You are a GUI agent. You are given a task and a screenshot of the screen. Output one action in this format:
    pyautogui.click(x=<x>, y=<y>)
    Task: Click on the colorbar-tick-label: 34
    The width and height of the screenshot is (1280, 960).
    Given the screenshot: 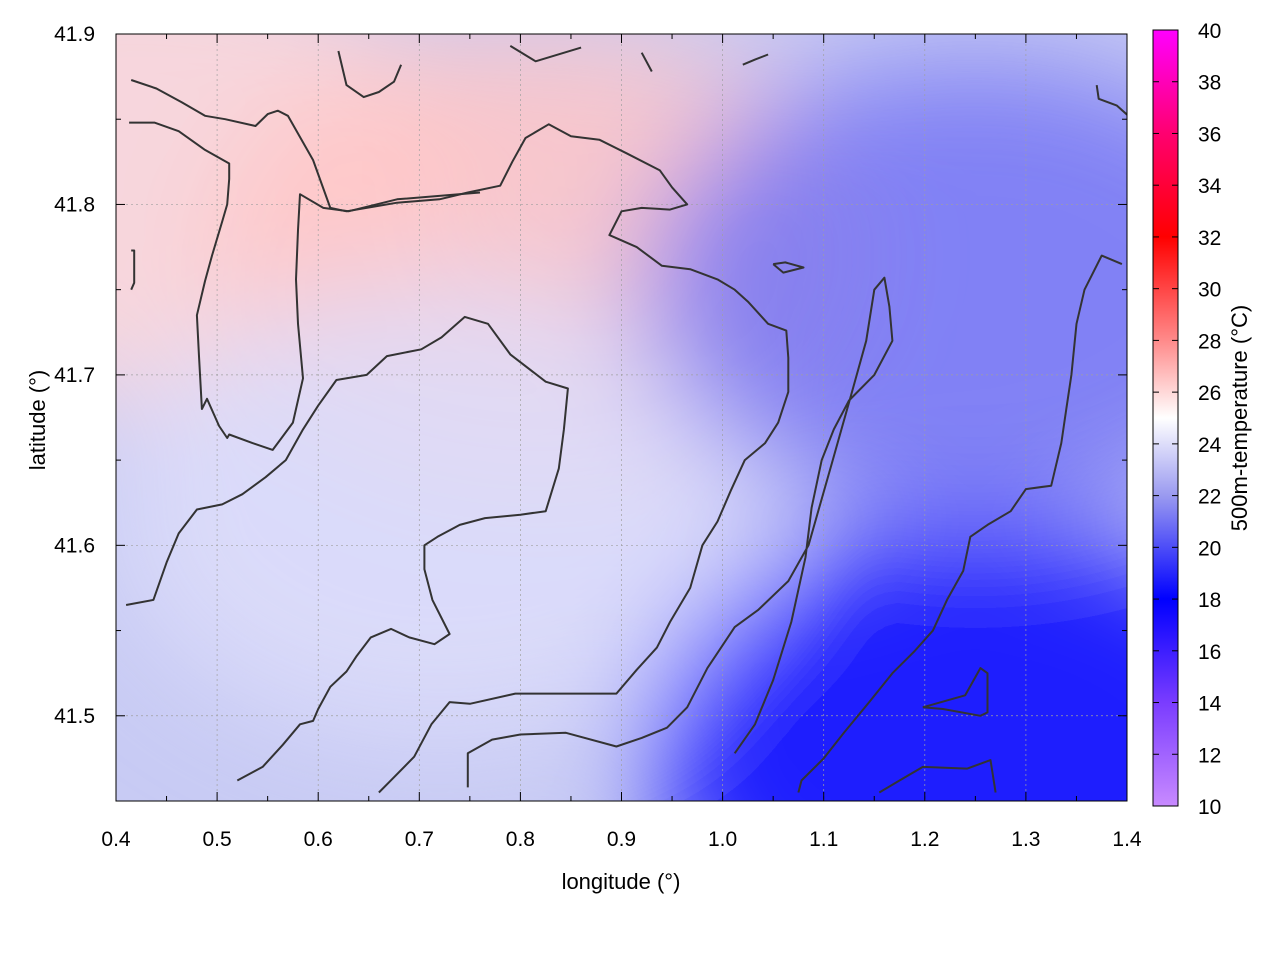 What is the action you would take?
    pyautogui.click(x=1210, y=186)
    